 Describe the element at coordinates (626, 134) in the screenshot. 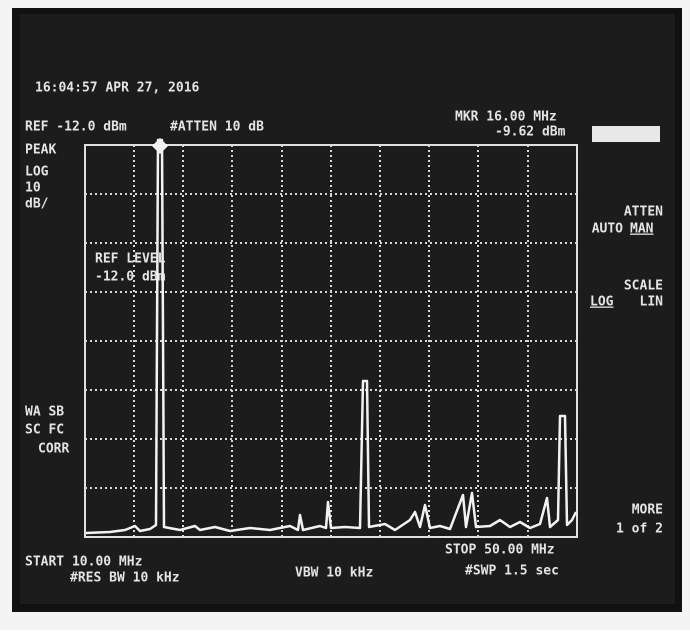

I see `softkey-highlight` at that location.